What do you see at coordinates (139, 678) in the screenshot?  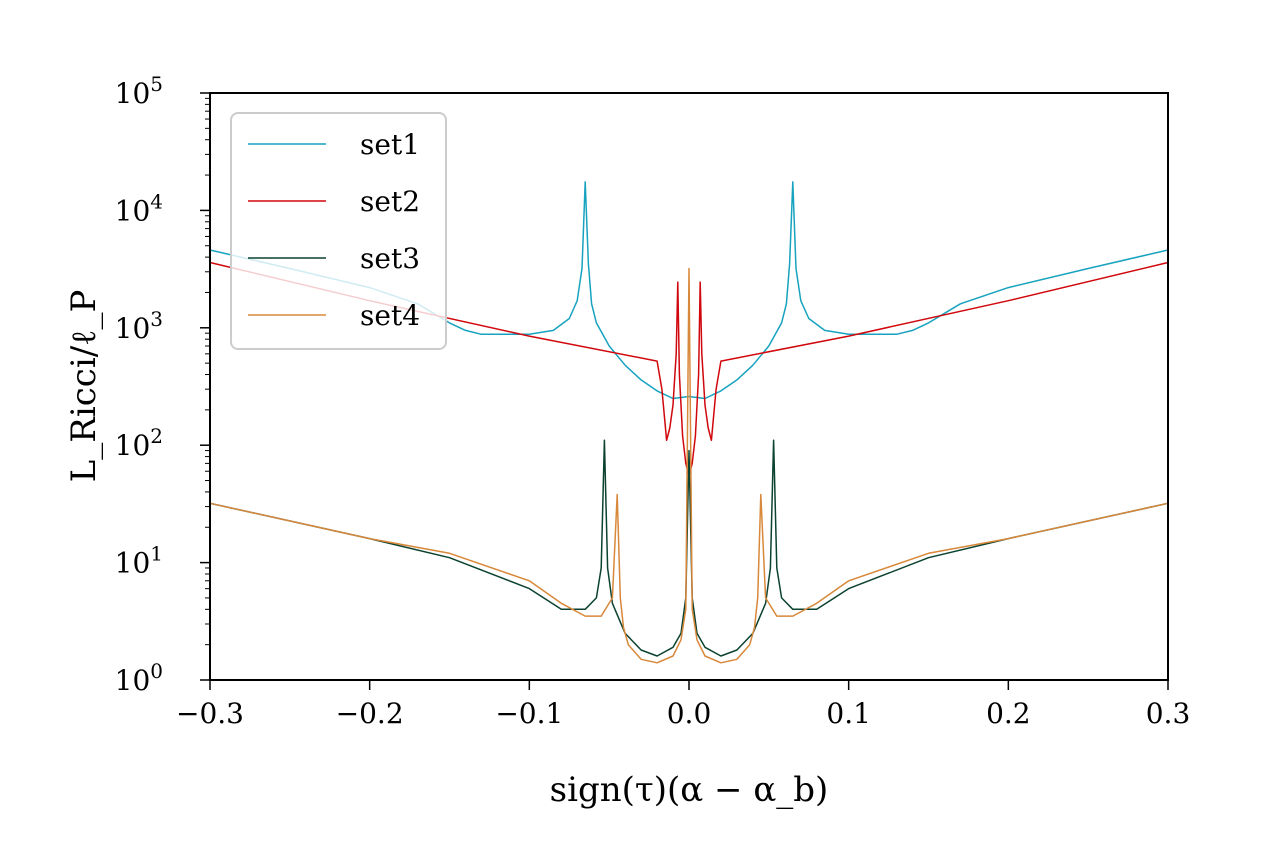 I see `y-tick-label: 10⁰` at bounding box center [139, 678].